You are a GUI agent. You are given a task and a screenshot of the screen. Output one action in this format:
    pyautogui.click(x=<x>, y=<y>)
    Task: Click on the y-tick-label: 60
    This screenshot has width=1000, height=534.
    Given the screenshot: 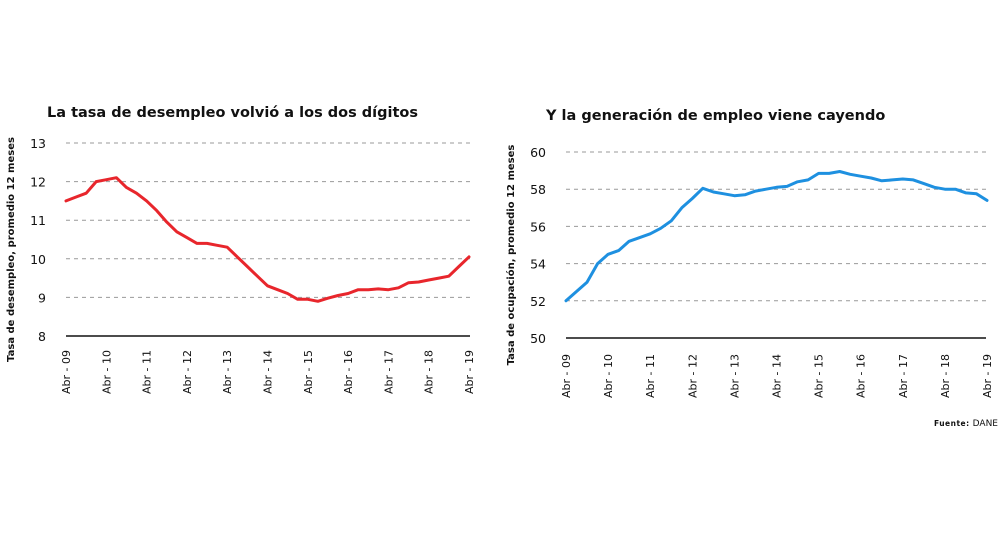 What is the action you would take?
    pyautogui.click(x=538, y=152)
    